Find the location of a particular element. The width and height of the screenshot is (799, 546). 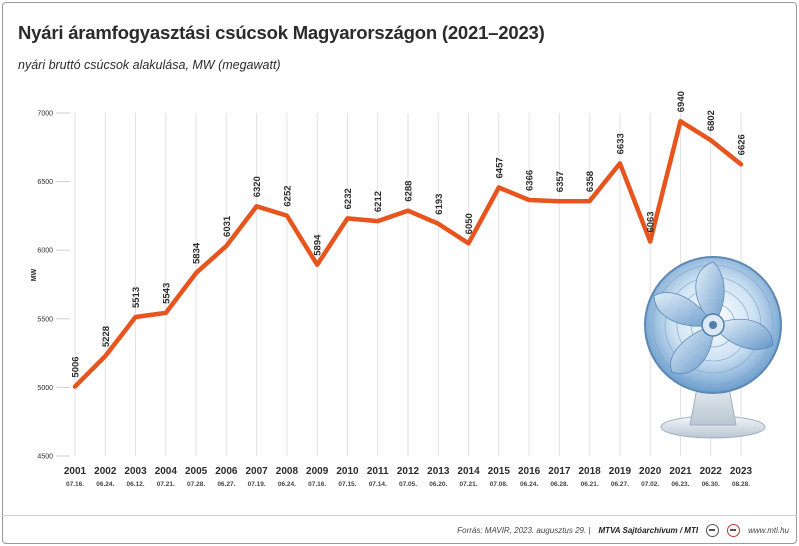

electric-fan-illustration is located at coordinates (713, 347).